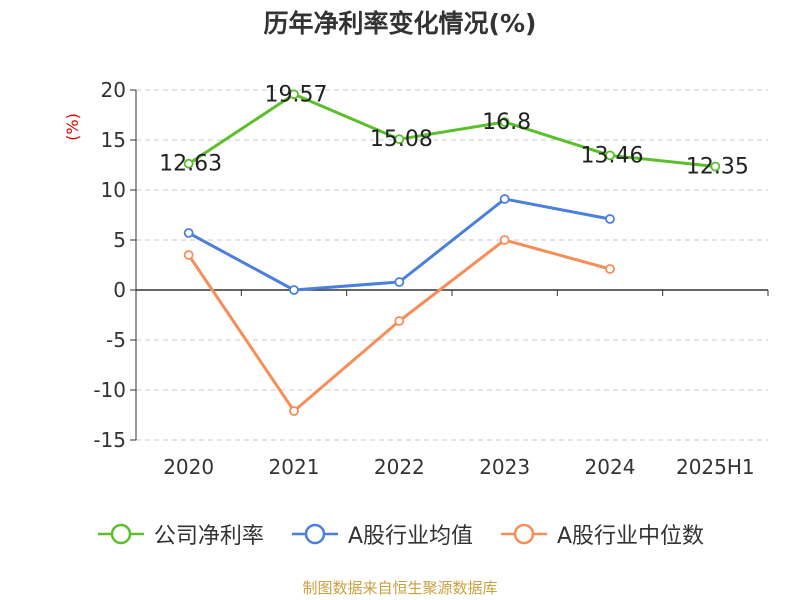 The height and width of the screenshot is (600, 800). I want to click on data-label: 15.08, so click(401, 139).